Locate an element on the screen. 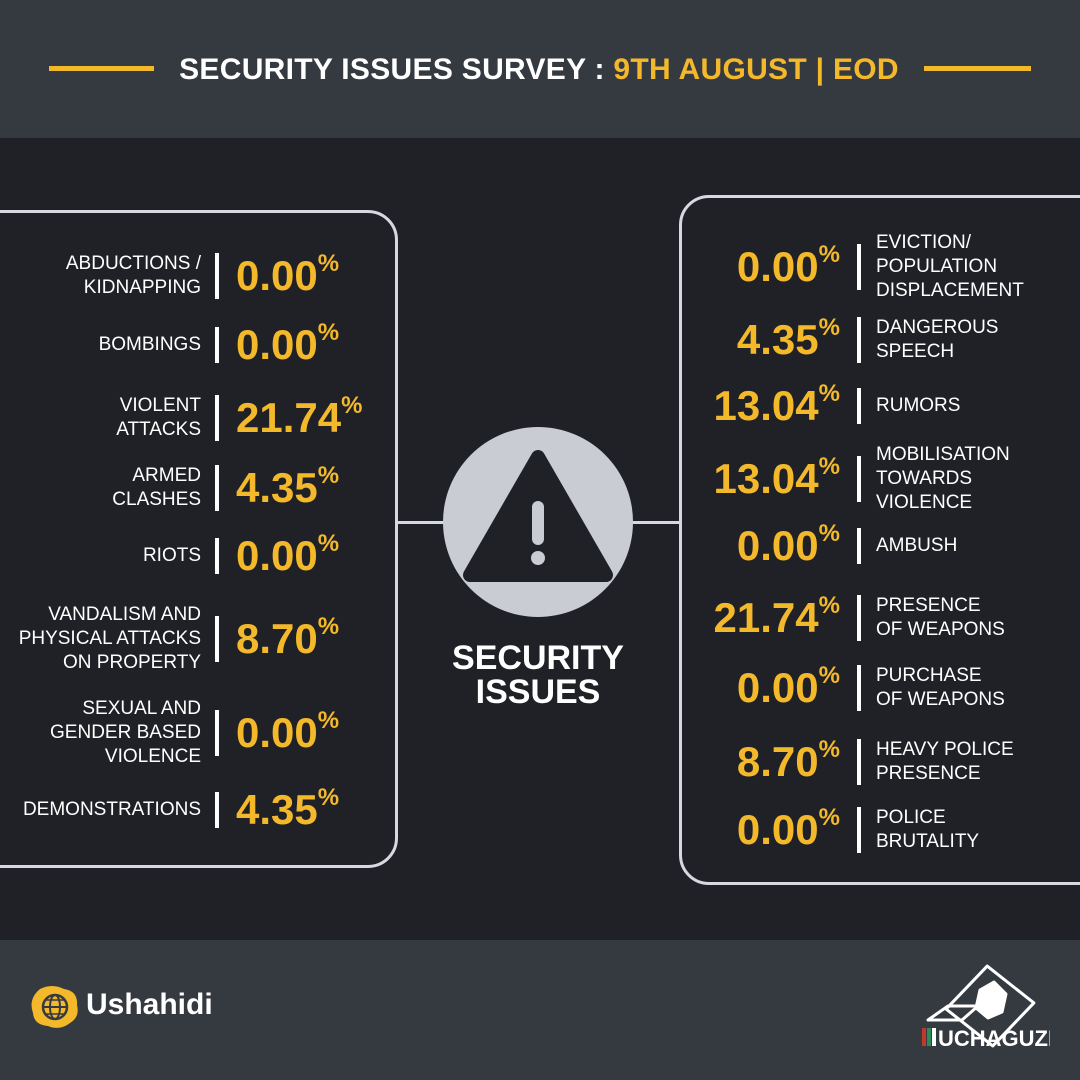 The width and height of the screenshot is (1080, 1080). right-item-3: MOBILISATION TOWARDS VIOLENCE 13.04% is located at coordinates (880, 479).